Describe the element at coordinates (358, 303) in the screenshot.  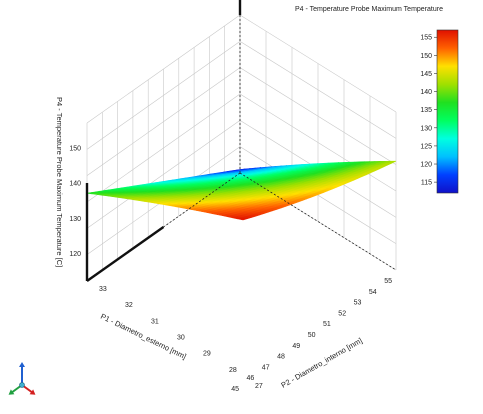
I see `x-tick-label: 53` at that location.